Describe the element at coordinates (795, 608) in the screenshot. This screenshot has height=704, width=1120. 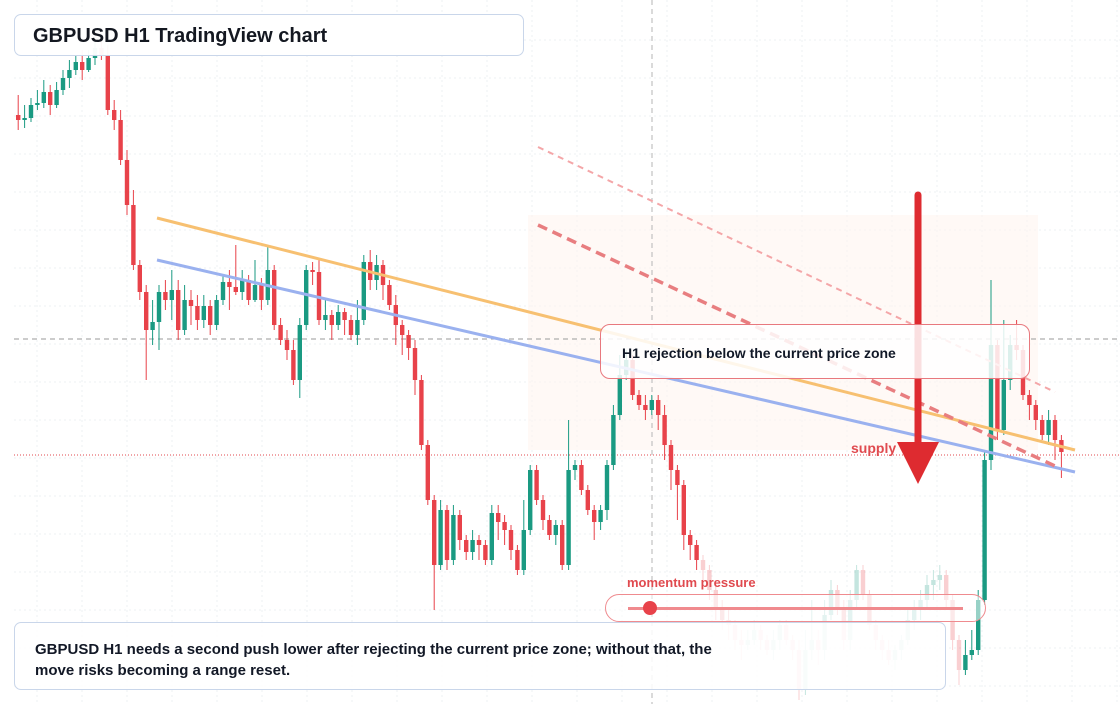
I see `momentum-slider` at that location.